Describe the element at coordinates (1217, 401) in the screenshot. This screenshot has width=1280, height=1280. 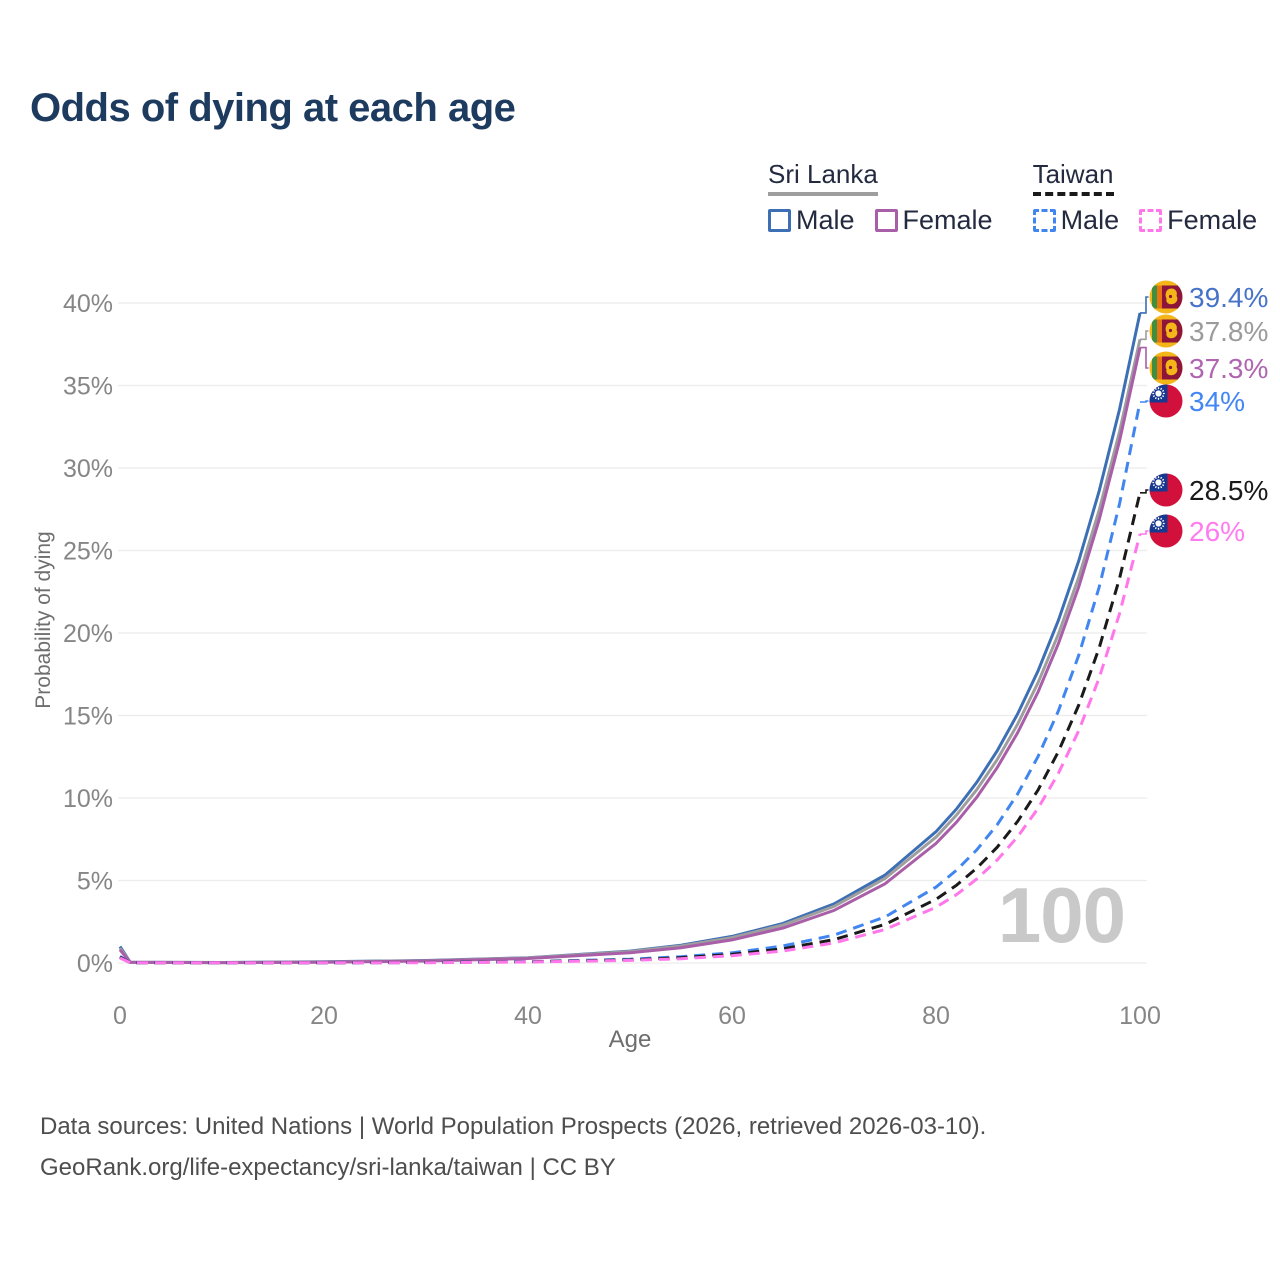
I see `end-label-taiwan-male: 34%` at that location.